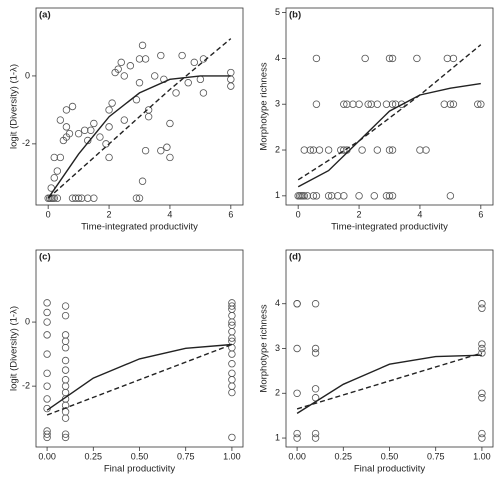 This screenshot has height=486, width=500. I want to click on panel-label: (a), so click(45, 15).